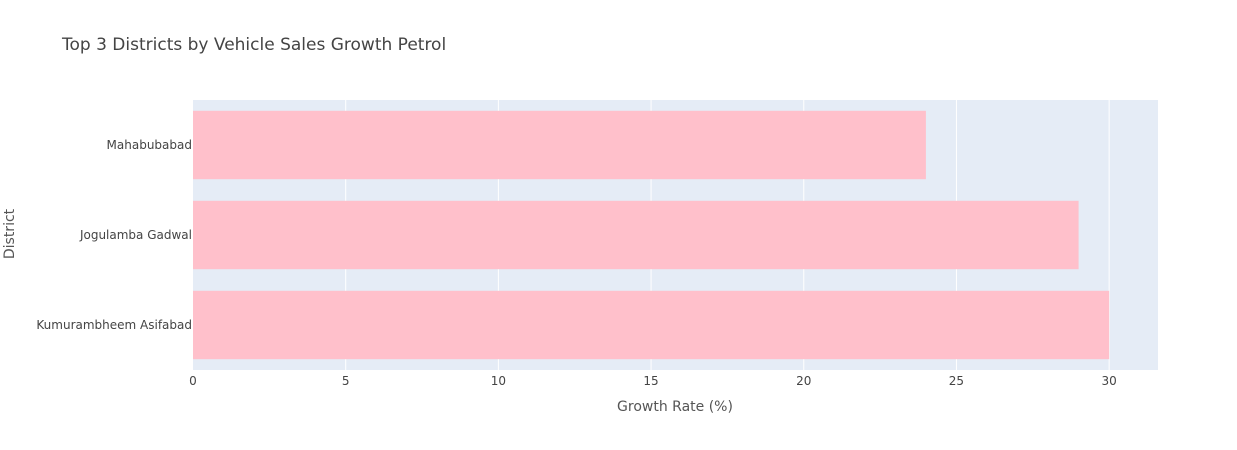 Image resolution: width=1237 pixels, height=450 pixels. What do you see at coordinates (956, 381) in the screenshot?
I see `x-tick-label: 25` at bounding box center [956, 381].